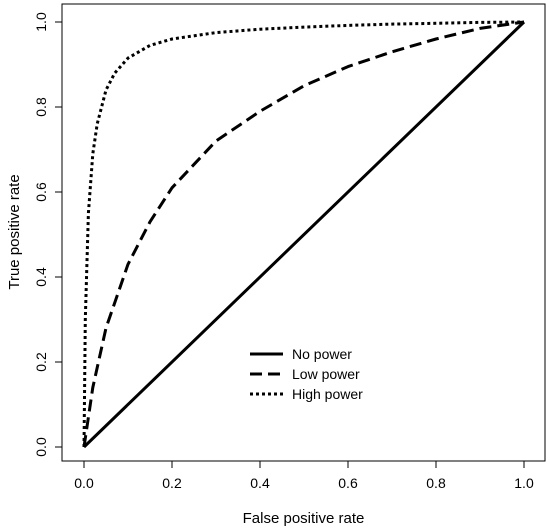  I want to click on legend-label: No power, so click(322, 354).